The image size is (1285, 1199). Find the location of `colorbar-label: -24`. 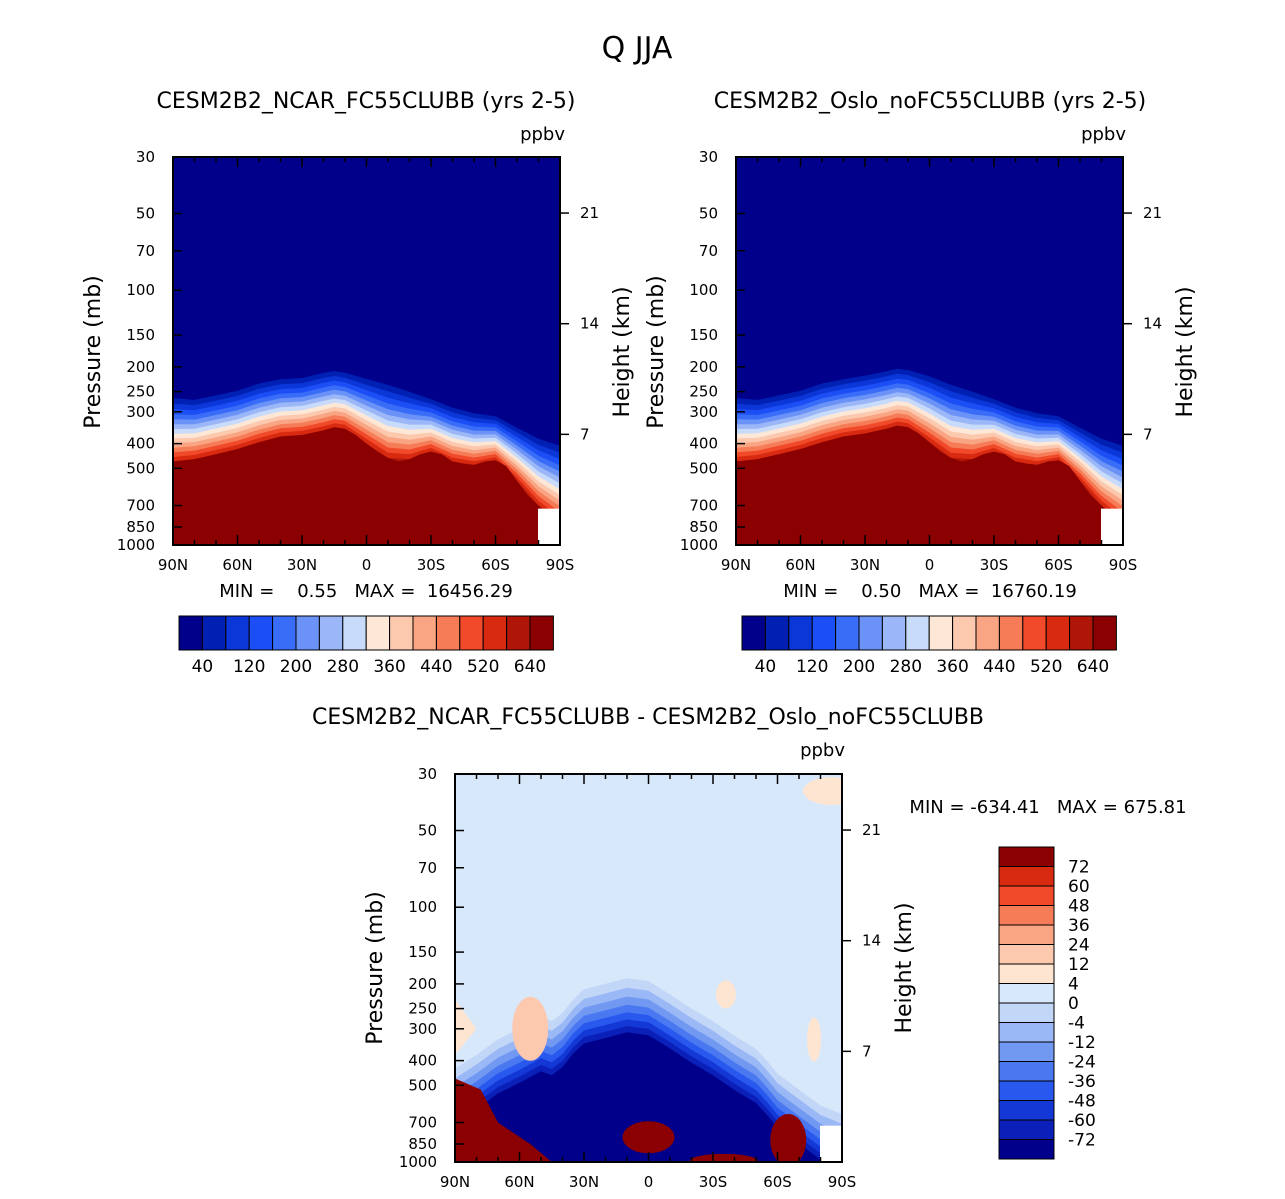

colorbar-label: -24 is located at coordinates (1082, 1063).